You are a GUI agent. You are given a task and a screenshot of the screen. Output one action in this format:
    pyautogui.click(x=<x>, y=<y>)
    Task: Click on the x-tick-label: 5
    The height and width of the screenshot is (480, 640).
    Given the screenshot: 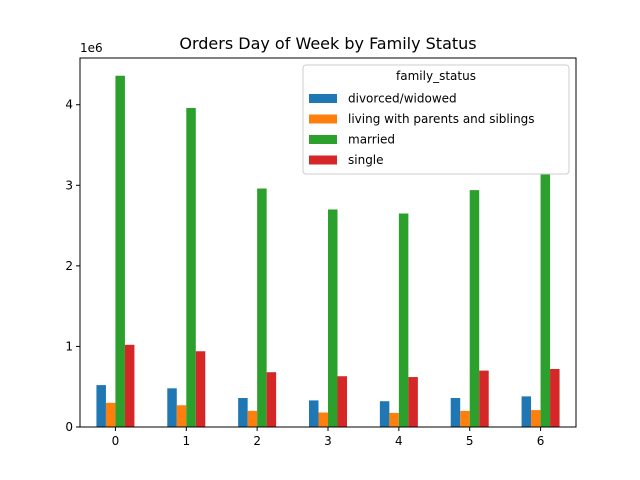 What is the action you would take?
    pyautogui.click(x=470, y=441)
    